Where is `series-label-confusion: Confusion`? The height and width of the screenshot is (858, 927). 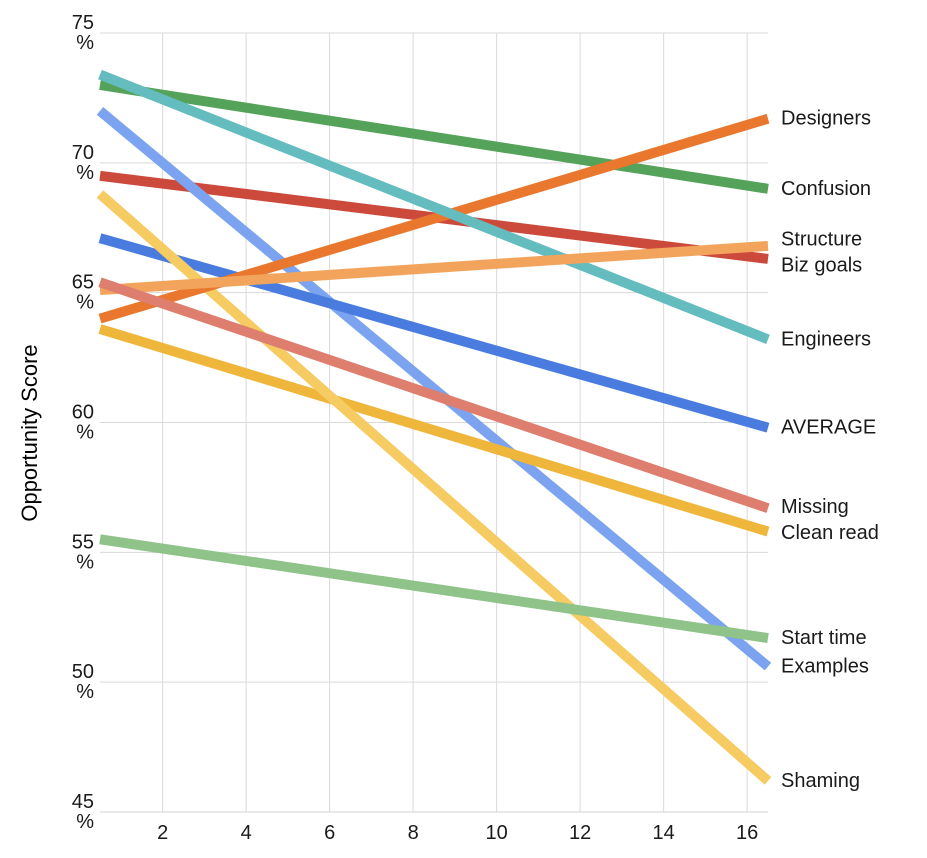 series-label-confusion: Confusion is located at coordinates (826, 189).